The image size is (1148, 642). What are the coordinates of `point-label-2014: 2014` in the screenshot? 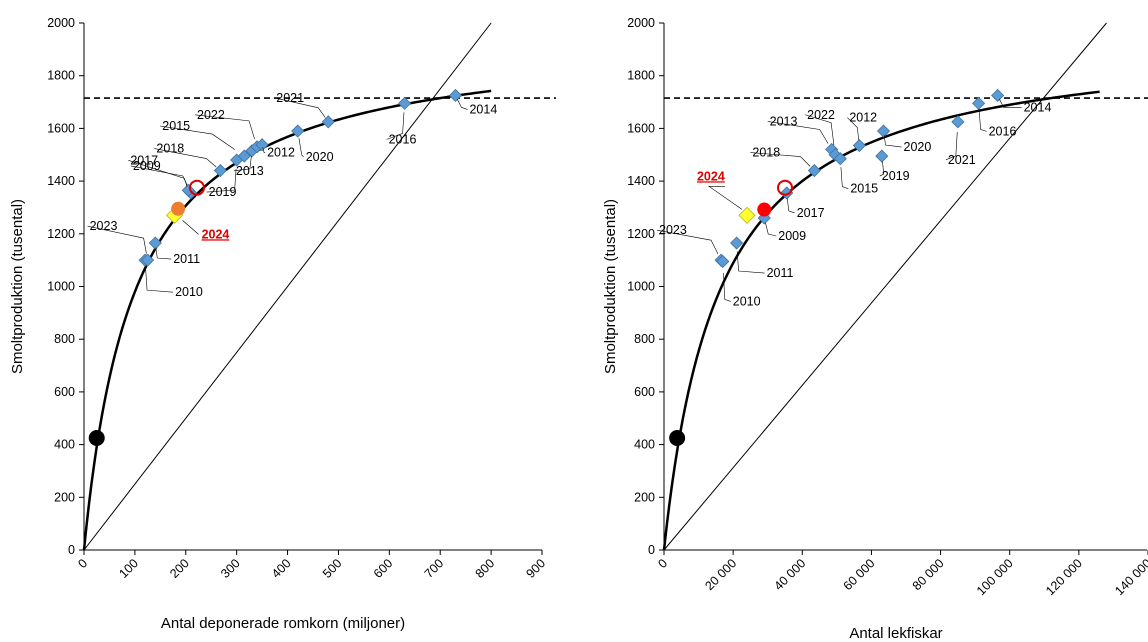 It's located at (483, 109).